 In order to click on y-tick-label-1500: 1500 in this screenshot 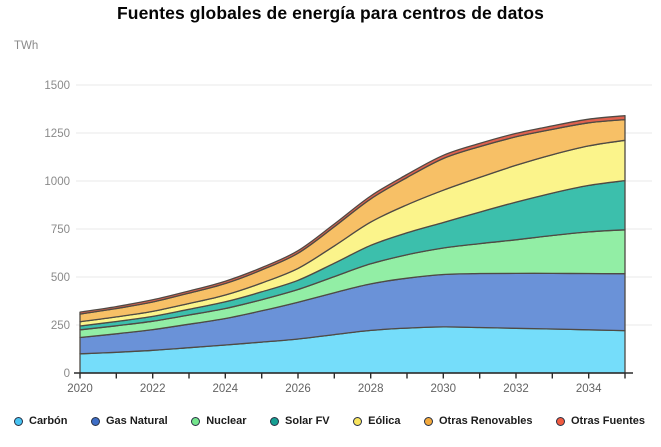, I will do `click(57, 86)`.